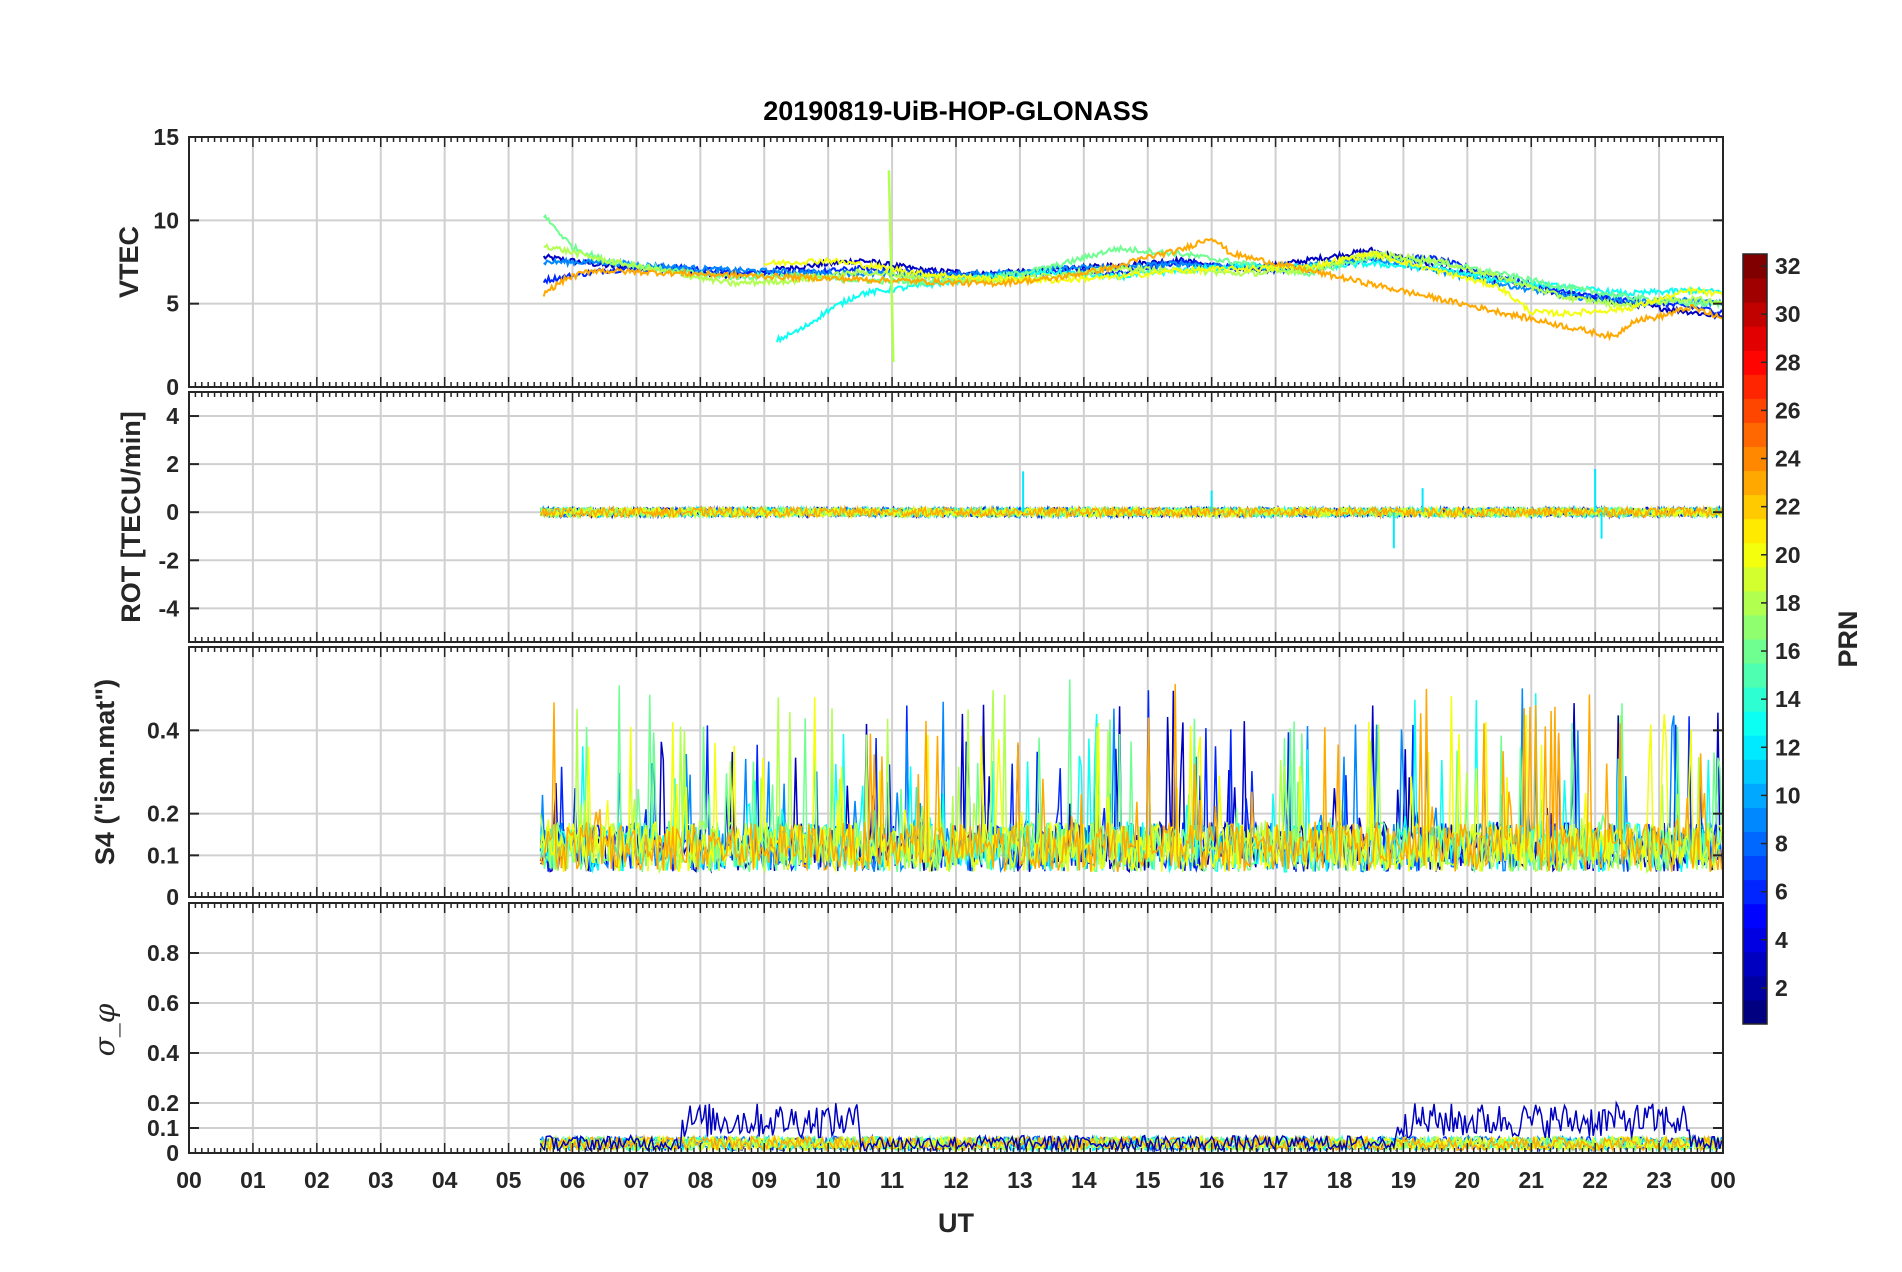 This screenshot has width=1902, height=1272. I want to click on y-tick-label: -4, so click(169, 608).